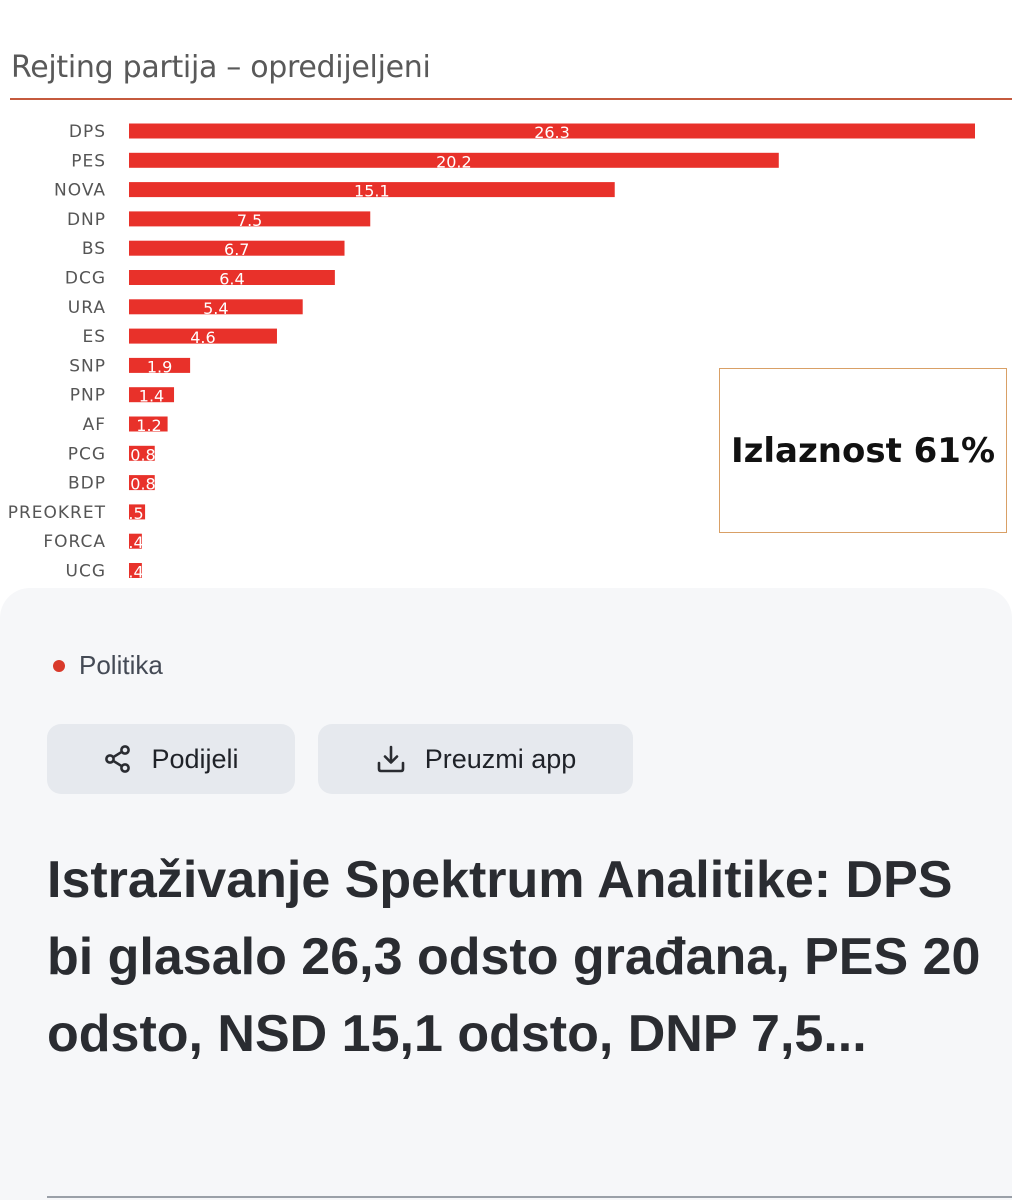 This screenshot has width=1012, height=1200. What do you see at coordinates (59, 665) in the screenshot?
I see `category-dot-icon` at bounding box center [59, 665].